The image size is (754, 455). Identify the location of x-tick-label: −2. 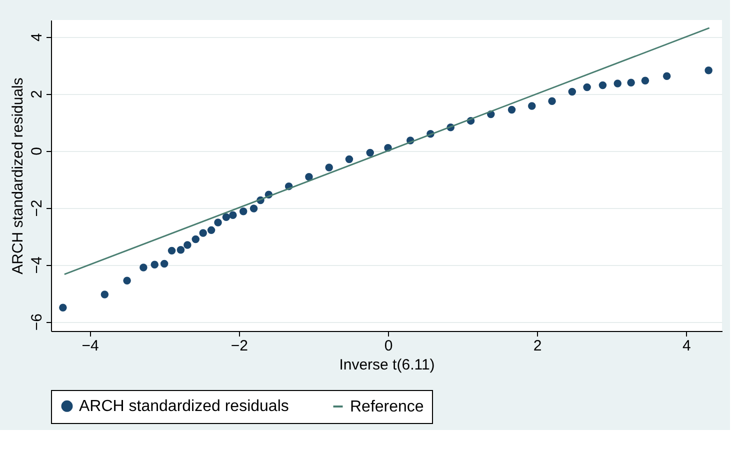
(239, 346).